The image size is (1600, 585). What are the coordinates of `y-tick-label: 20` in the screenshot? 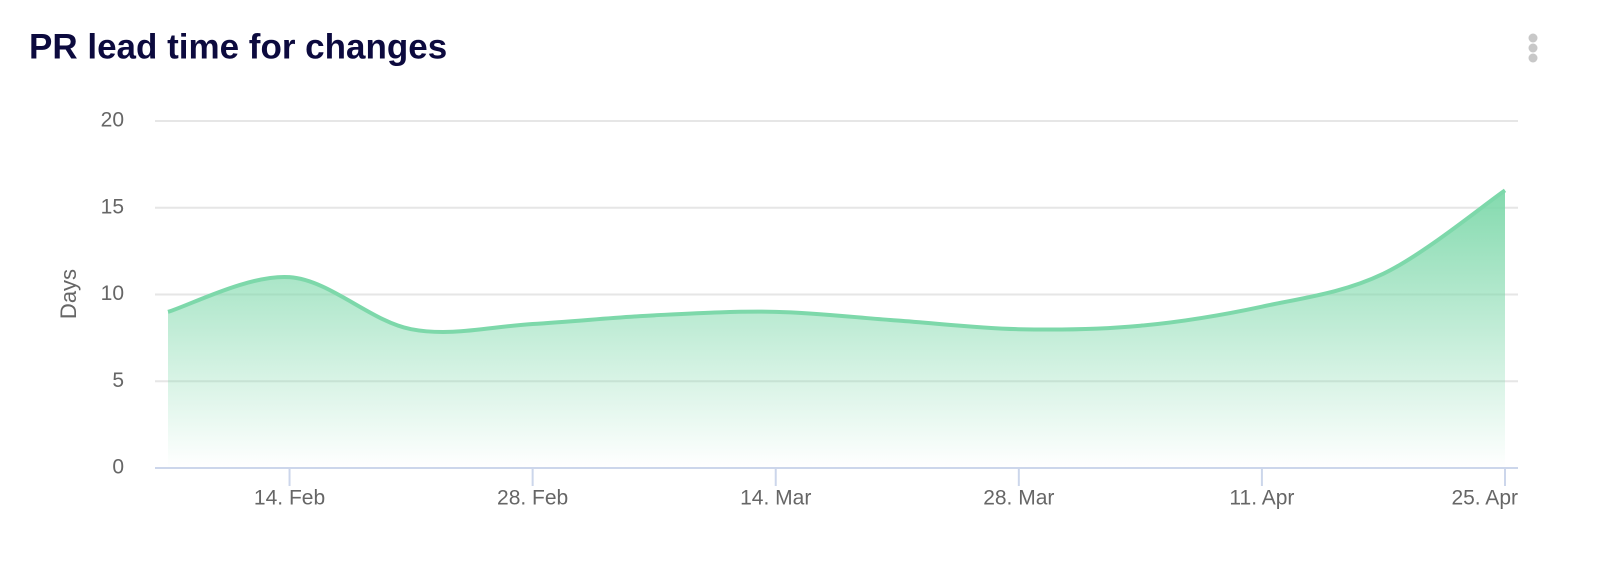 It's located at (112, 120).